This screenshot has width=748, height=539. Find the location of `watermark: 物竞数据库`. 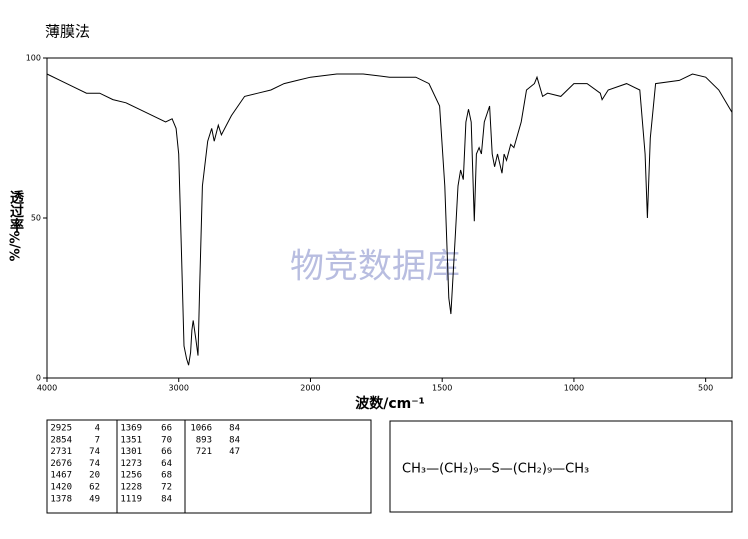

watermark: 物竞数据库 is located at coordinates (375, 267).